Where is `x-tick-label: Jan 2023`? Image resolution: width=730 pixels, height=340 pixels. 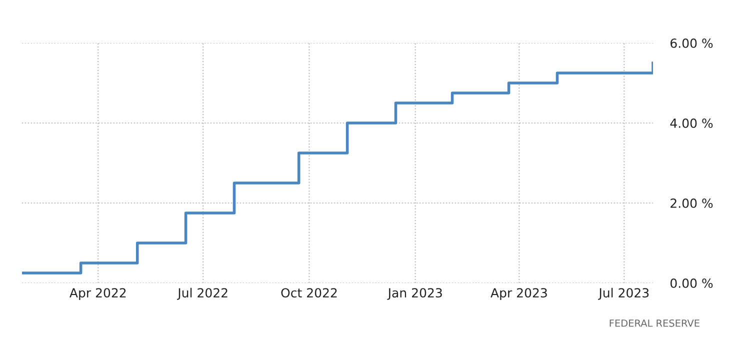 x-tick-label: Jan 2023 is located at coordinates (414, 294).